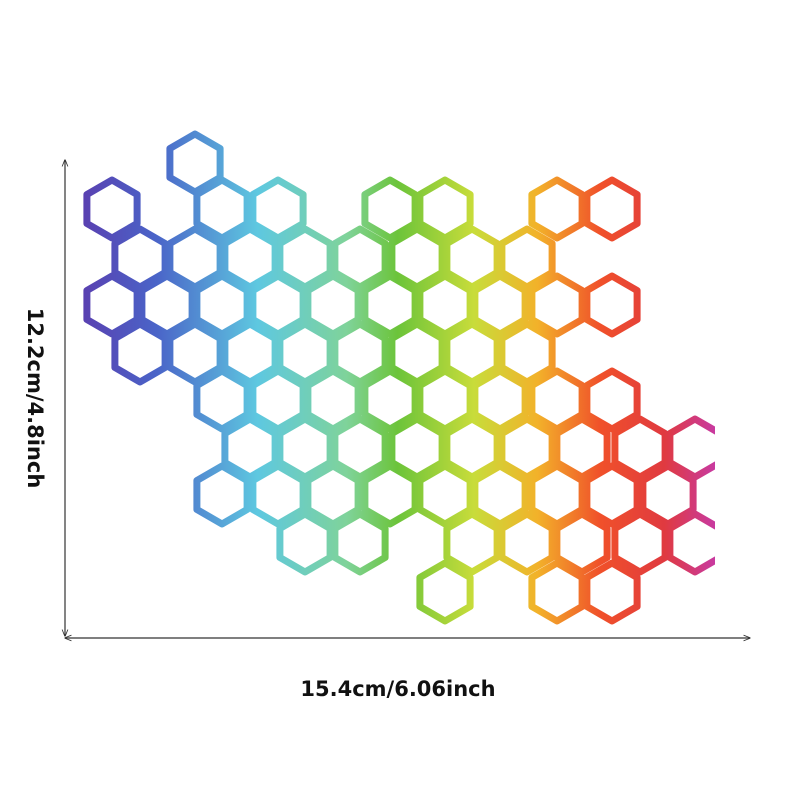 Image resolution: width=800 pixels, height=800 pixels. I want to click on height-label: 12.2cm/4.8inch, so click(35, 398).